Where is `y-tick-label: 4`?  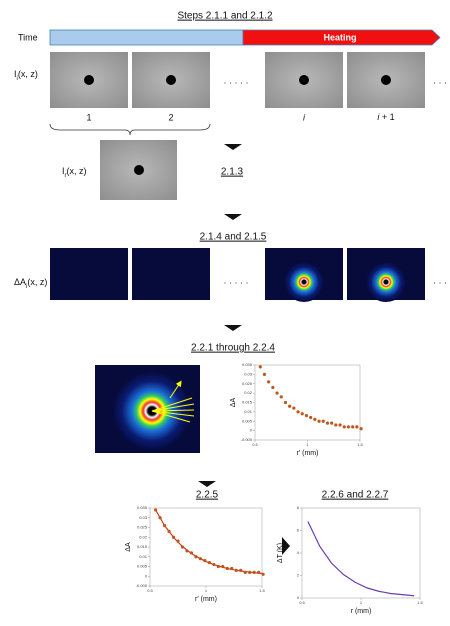
y-tick-label: 4 is located at coordinates (298, 552).